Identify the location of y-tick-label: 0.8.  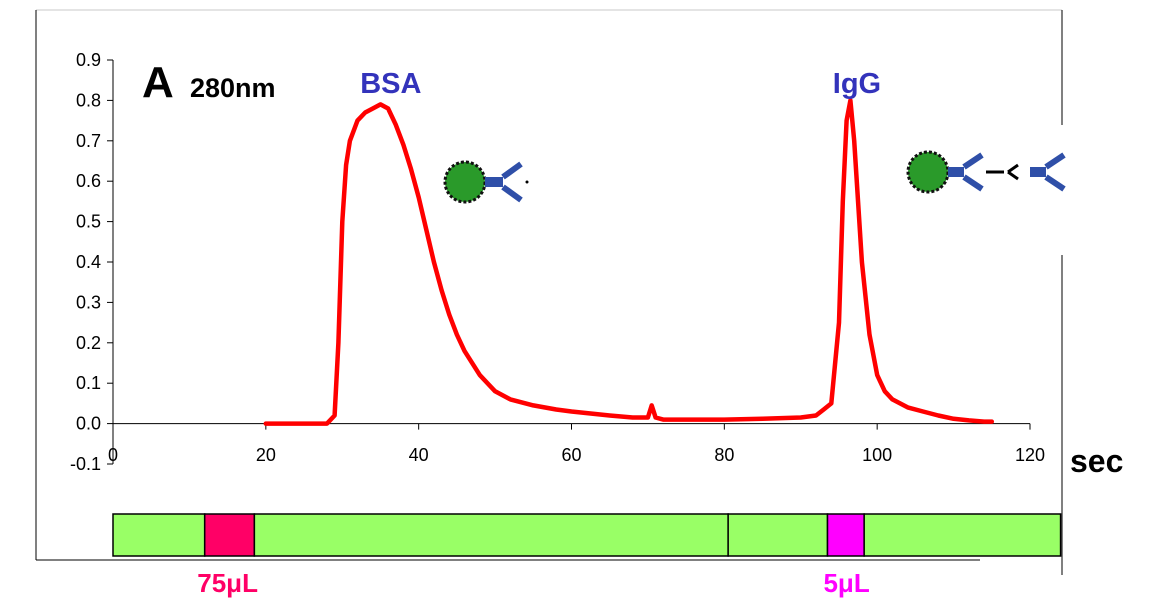
(88, 100).